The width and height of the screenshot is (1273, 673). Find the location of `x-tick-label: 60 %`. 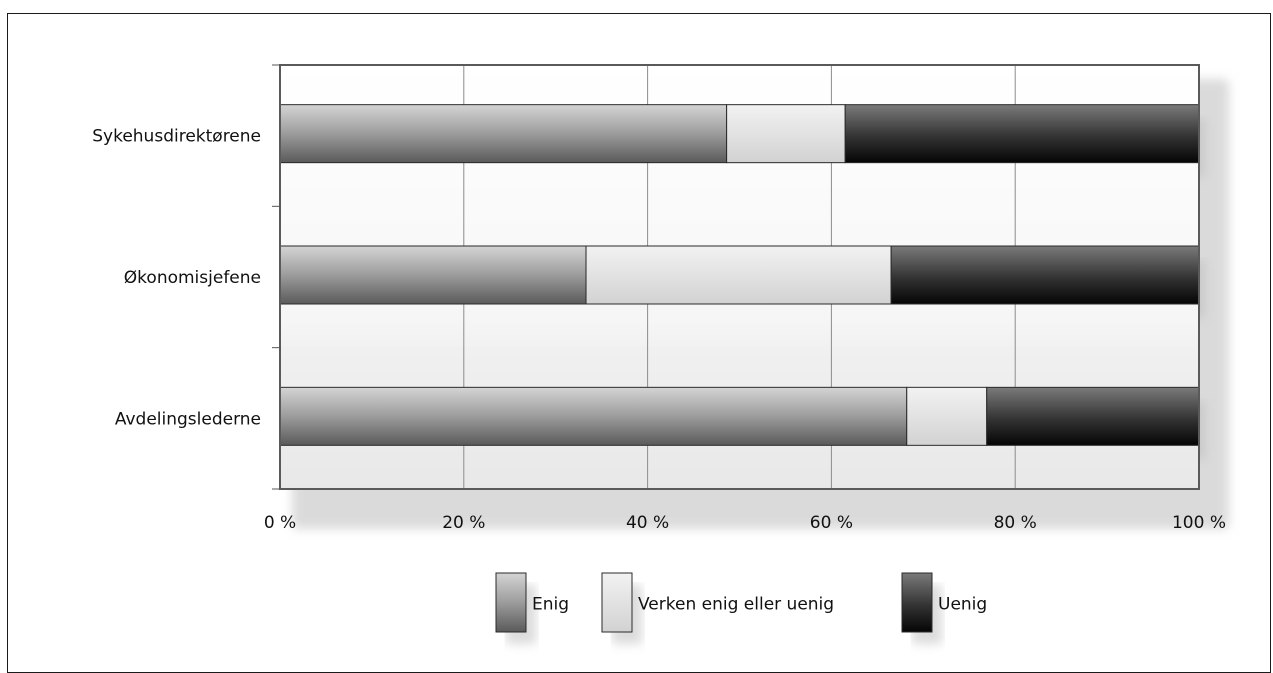

x-tick-label: 60 % is located at coordinates (831, 523).